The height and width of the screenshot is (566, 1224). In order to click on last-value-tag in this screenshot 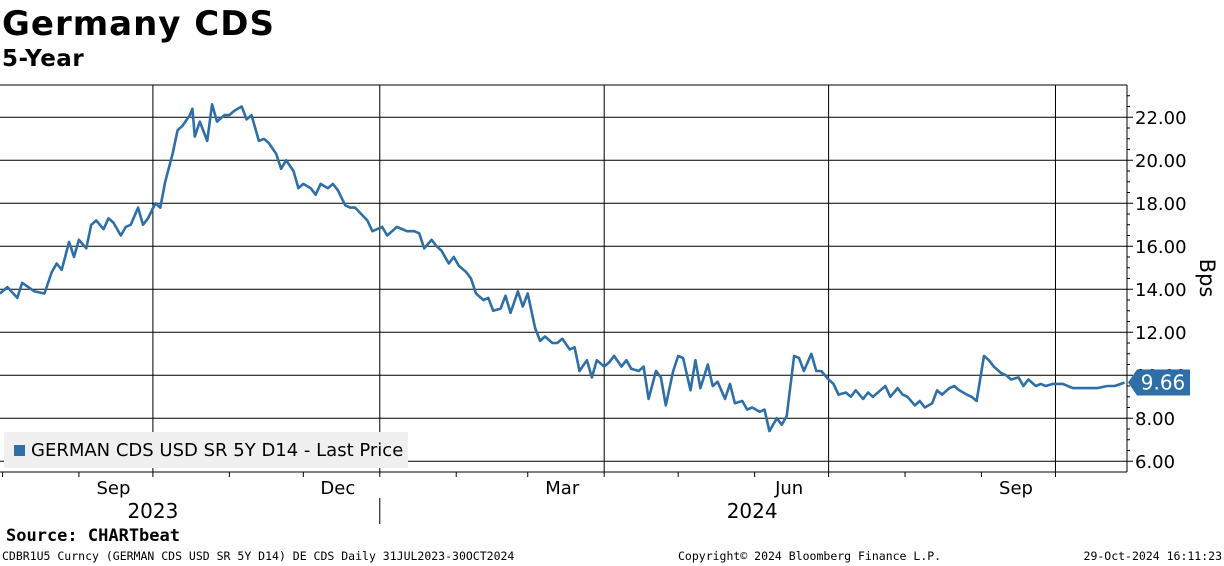, I will do `click(1159, 382)`.